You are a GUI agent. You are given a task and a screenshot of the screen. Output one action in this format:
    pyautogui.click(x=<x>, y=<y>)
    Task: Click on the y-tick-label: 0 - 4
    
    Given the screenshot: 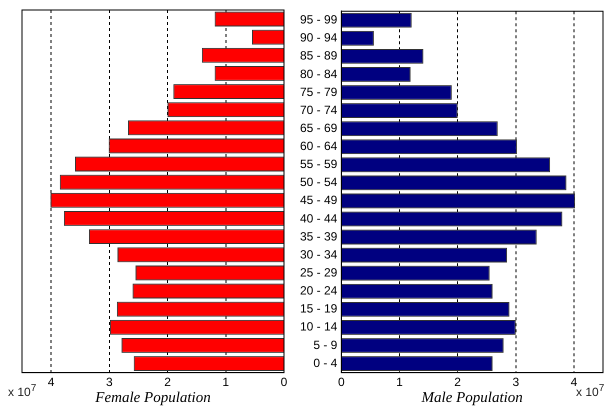 What is the action you would take?
    pyautogui.click(x=325, y=363)
    